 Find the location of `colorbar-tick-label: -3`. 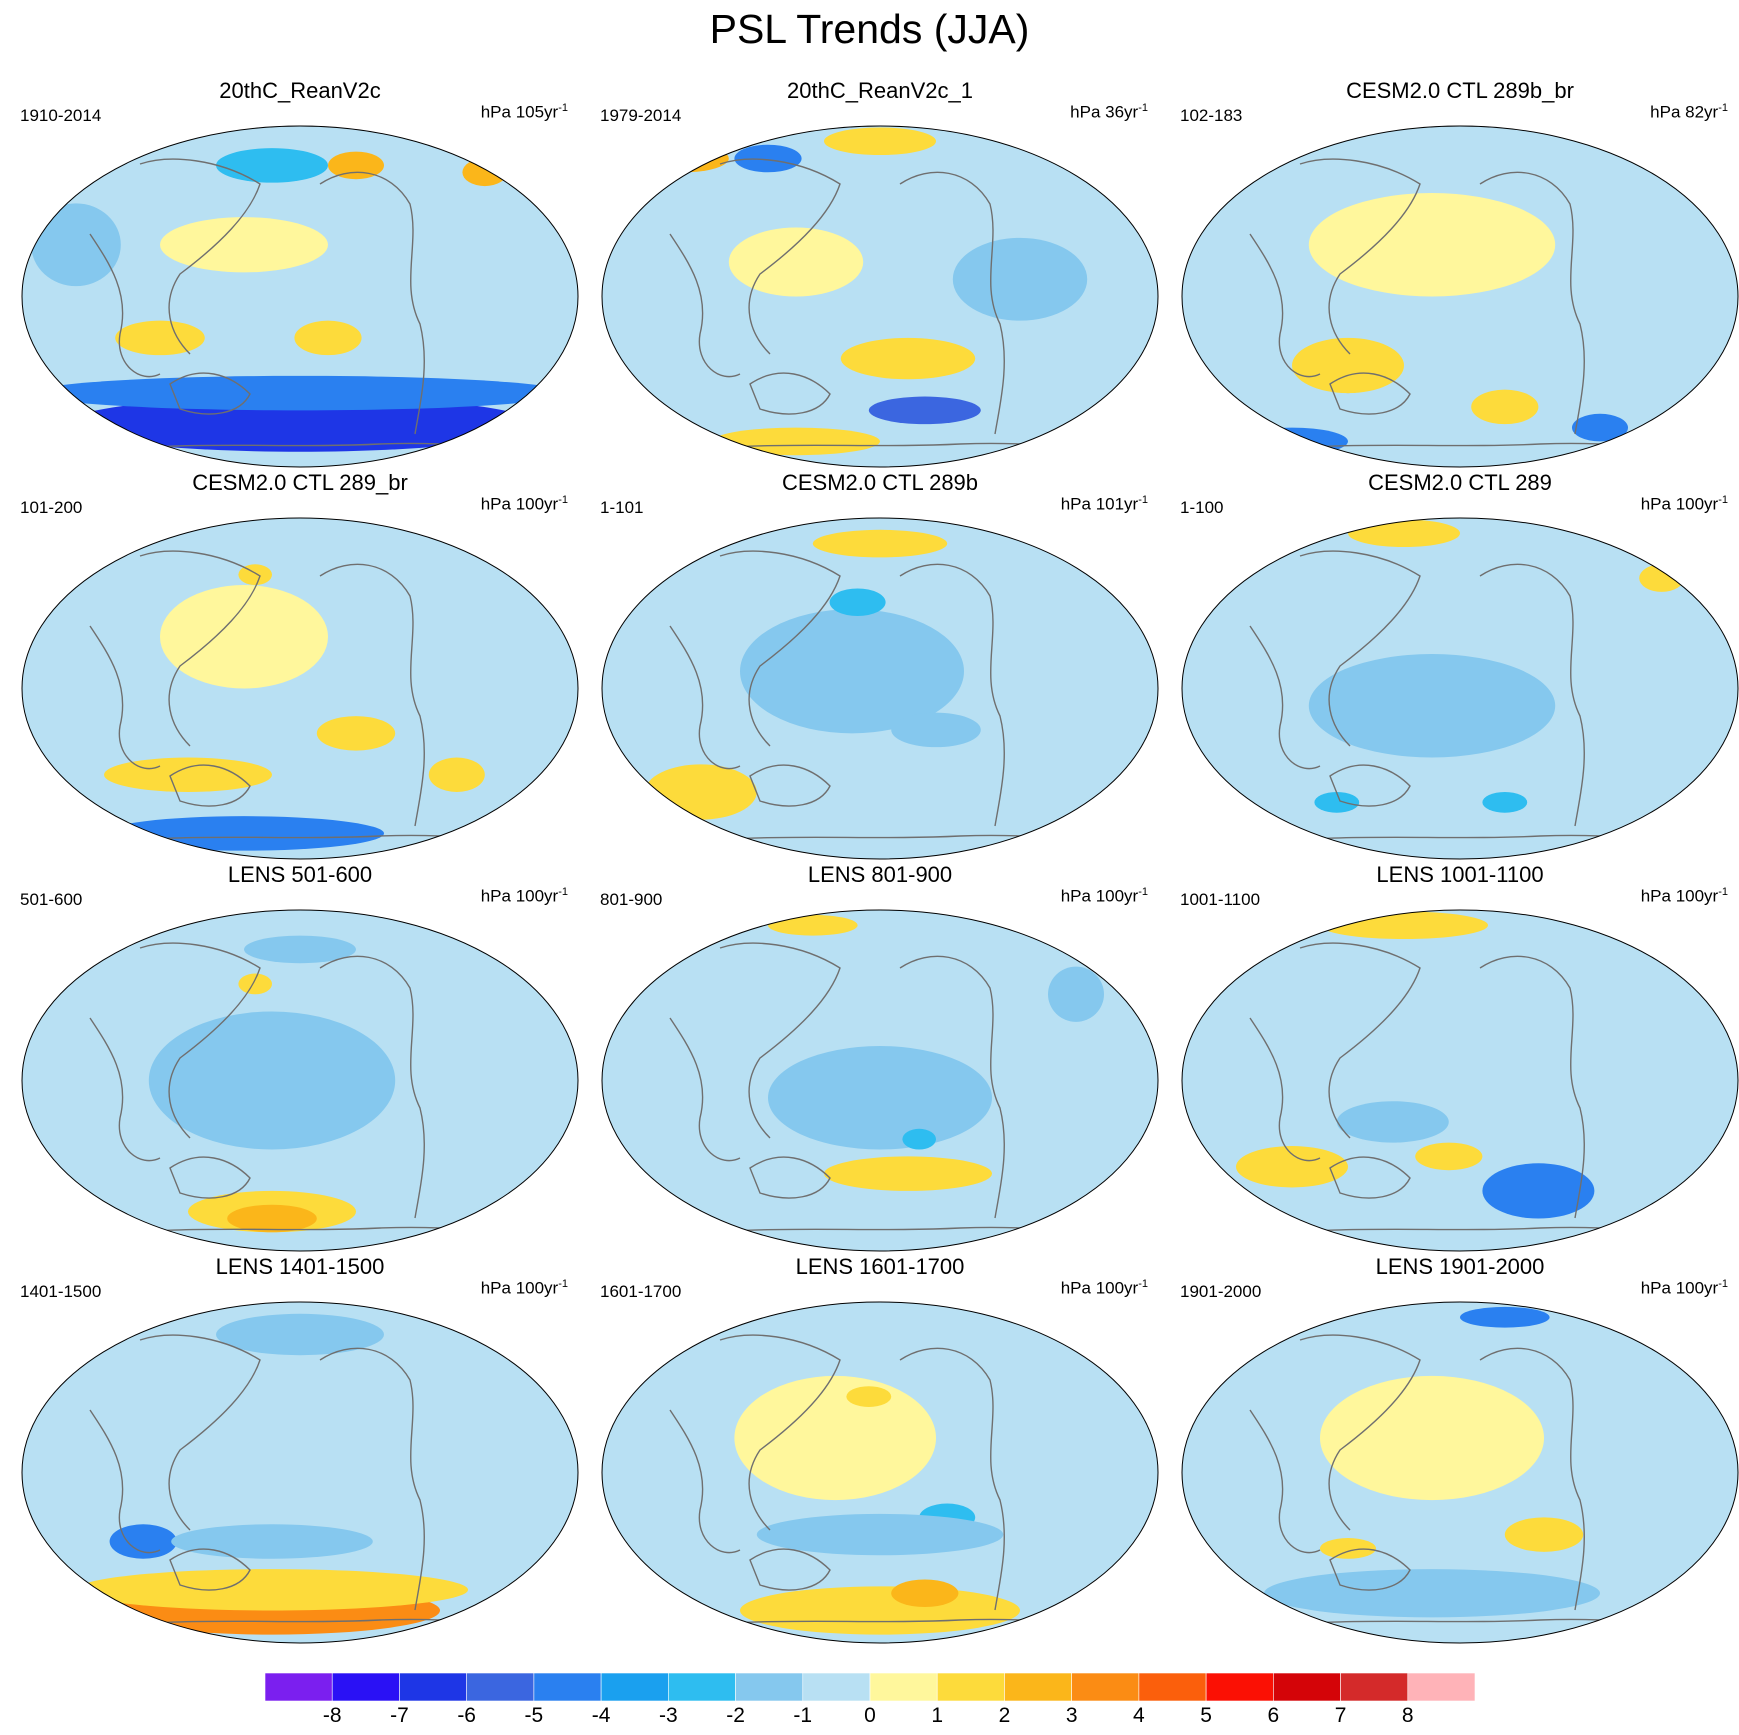

colorbar-tick-label: -3 is located at coordinates (668, 1715).